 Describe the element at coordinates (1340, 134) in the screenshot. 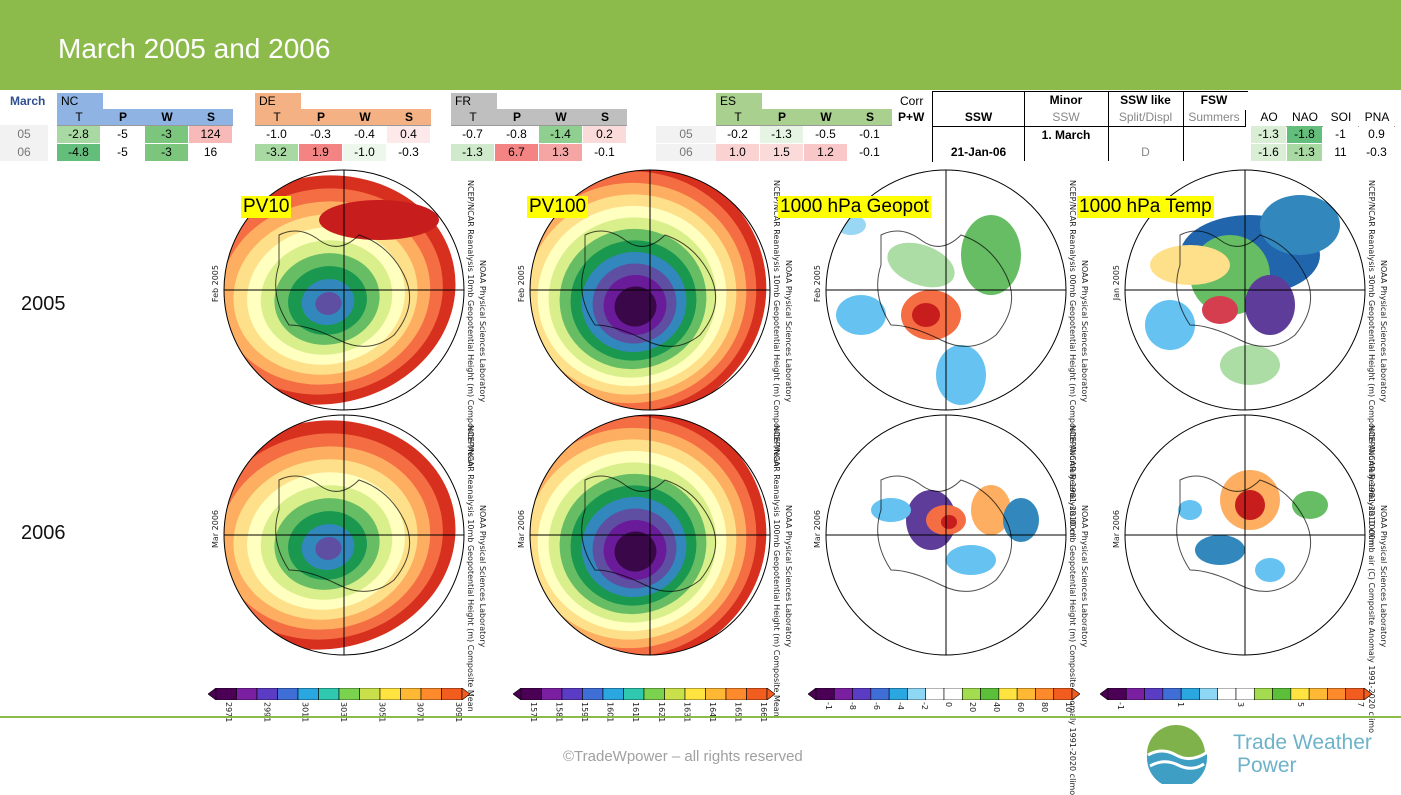

I see `index-cell: -1` at that location.